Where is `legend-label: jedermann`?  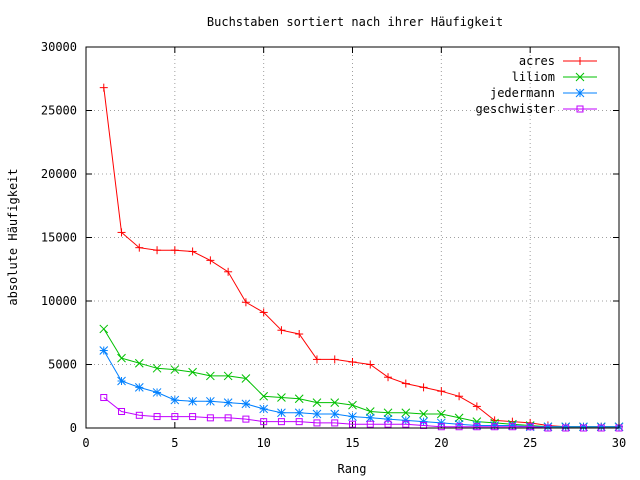 legend-label: jedermann is located at coordinates (522, 93).